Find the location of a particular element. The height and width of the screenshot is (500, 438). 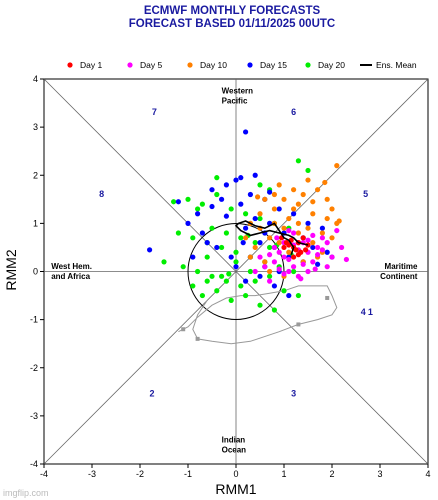

legend-label: Day 5 is located at coordinates (151, 65).